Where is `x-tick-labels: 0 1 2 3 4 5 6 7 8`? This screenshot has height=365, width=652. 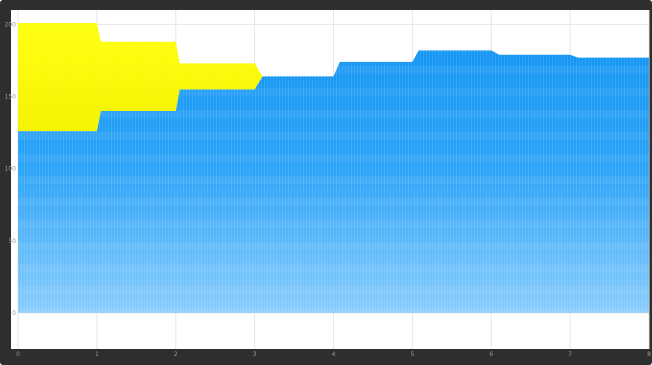 x-tick-labels: 0 1 2 3 4 5 6 7 8 is located at coordinates (333, 354).